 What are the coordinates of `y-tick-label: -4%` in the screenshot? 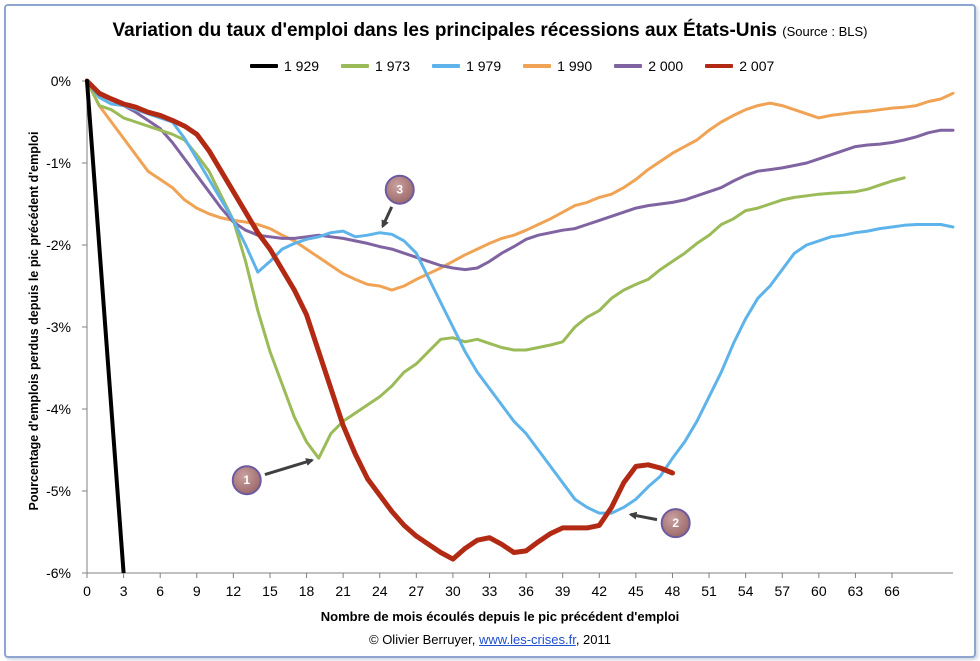 It's located at (58, 409).